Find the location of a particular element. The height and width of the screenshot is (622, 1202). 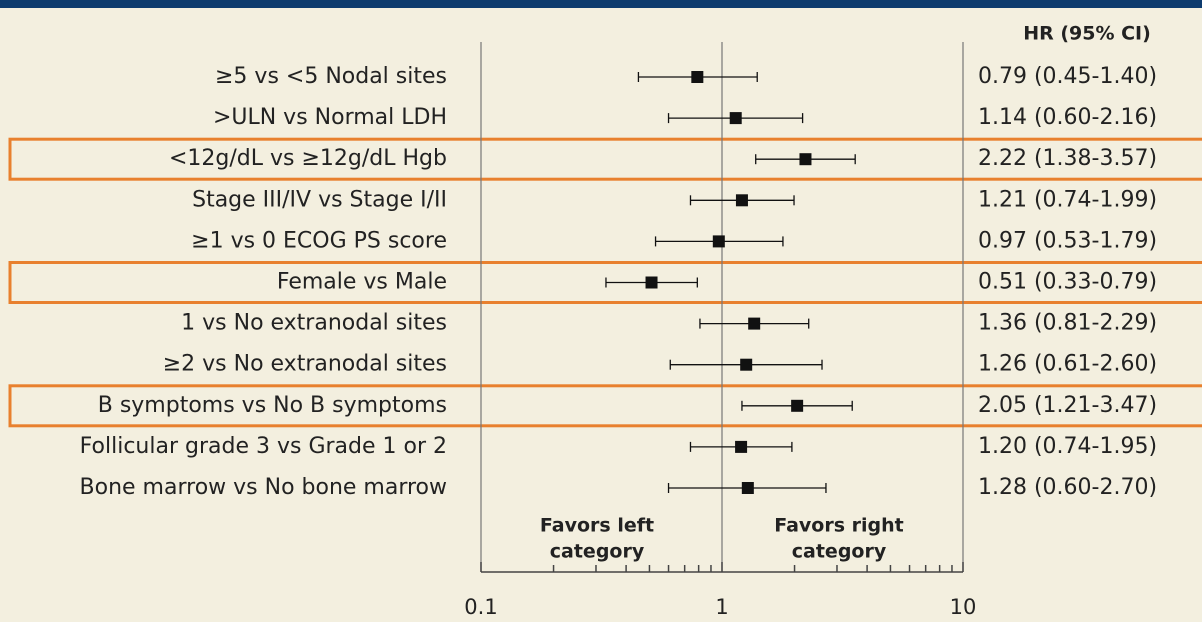

value-label: 0.51 (0.33-0.79) is located at coordinates (1067, 282).